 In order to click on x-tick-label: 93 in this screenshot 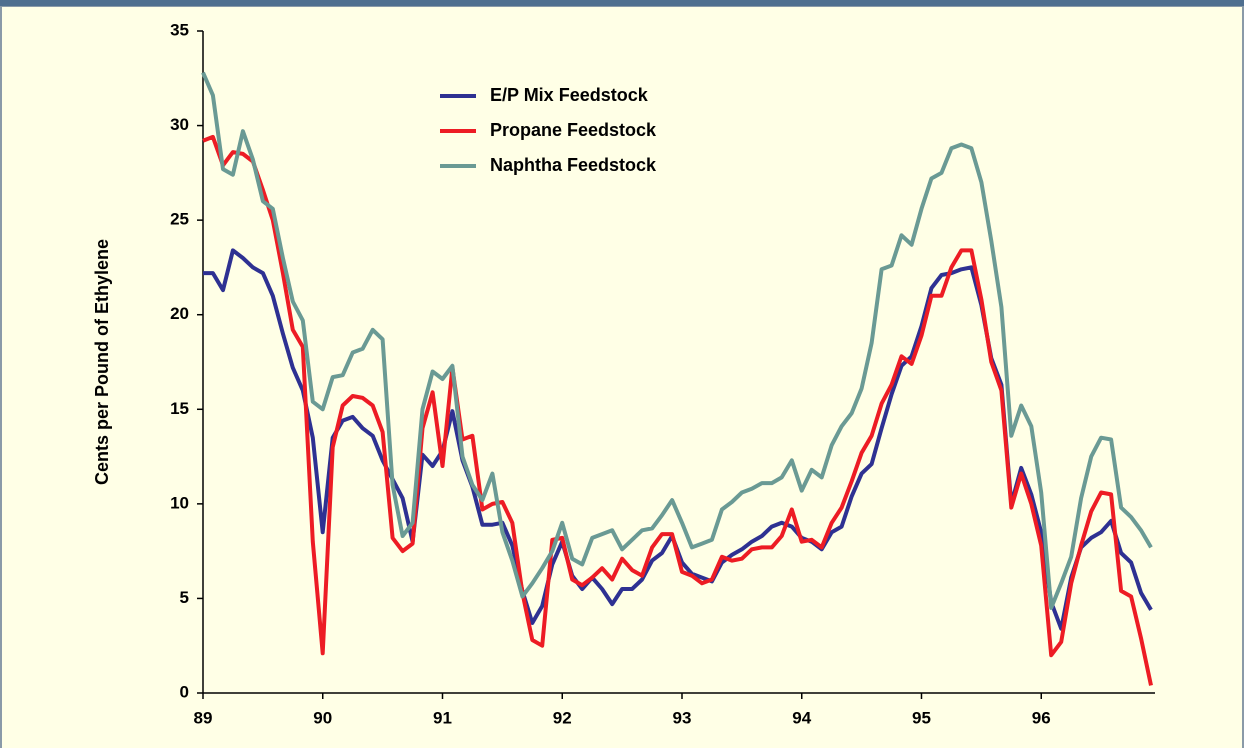, I will do `click(682, 717)`.